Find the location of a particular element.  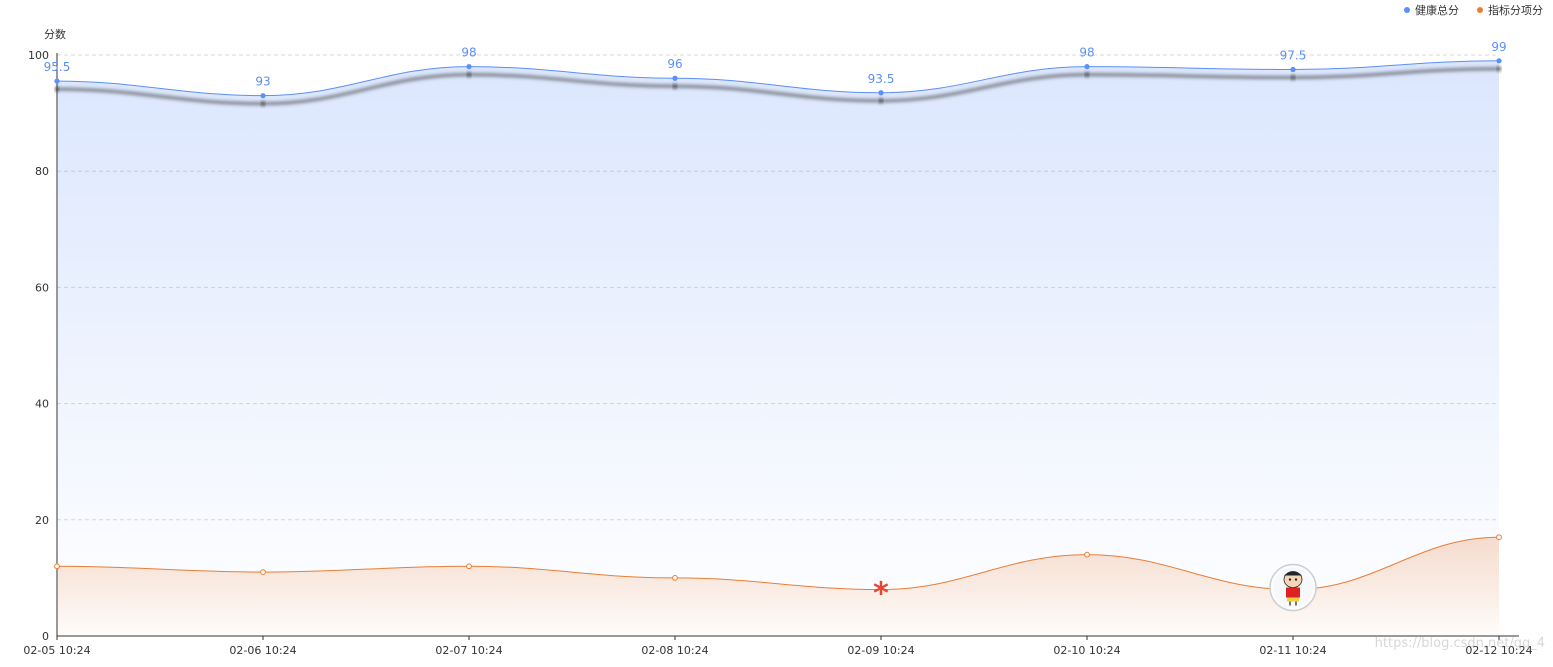

legend: 健康总分 指标分项分 is located at coordinates (1473, 10).